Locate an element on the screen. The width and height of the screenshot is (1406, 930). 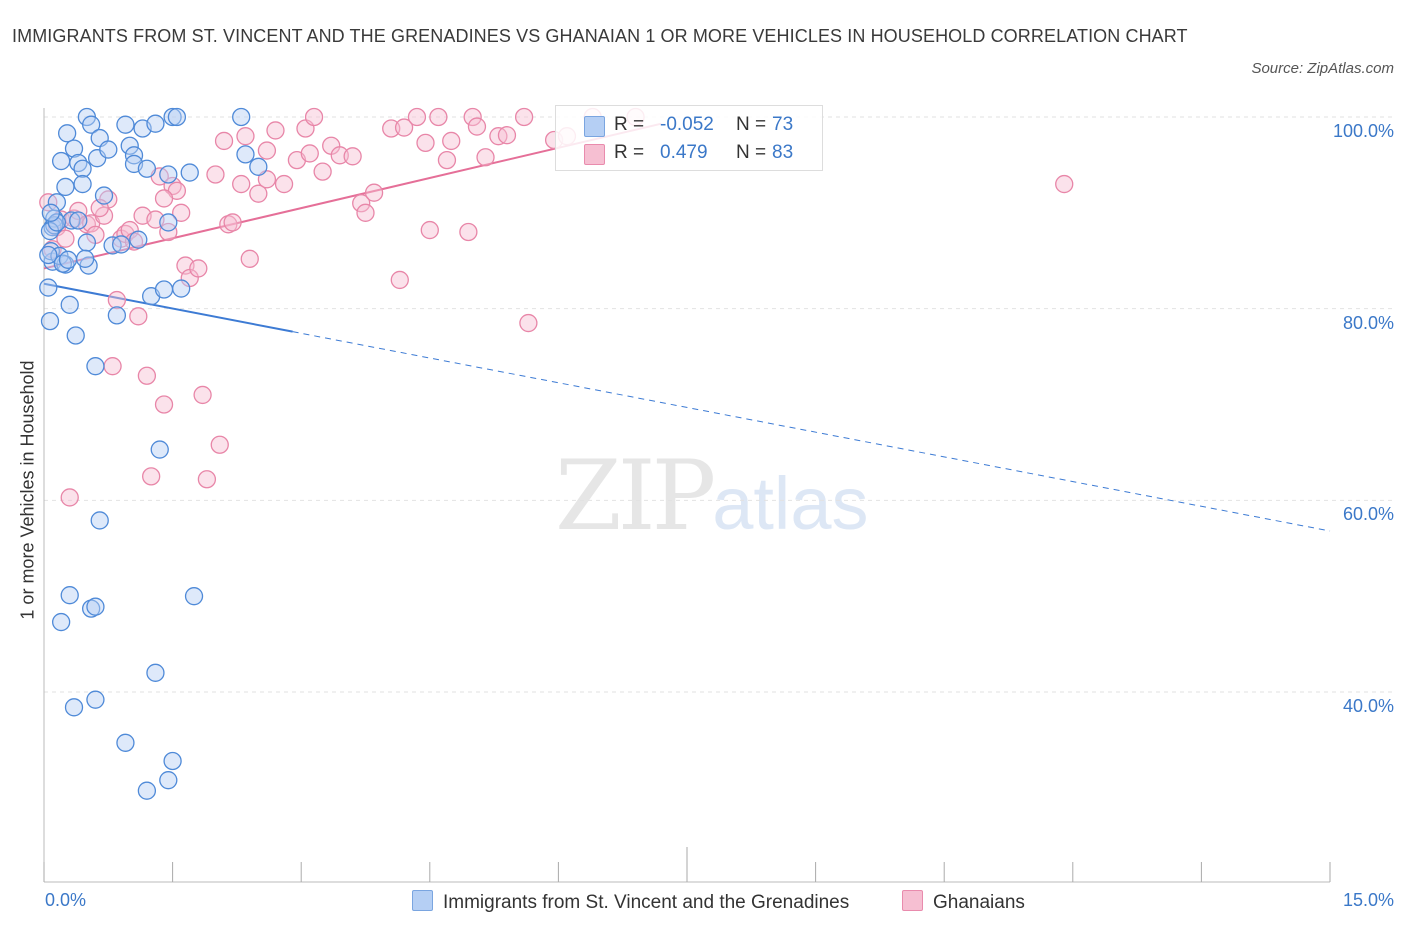
legend-label-ghanaians: Ghanaians is located at coordinates (979, 902).